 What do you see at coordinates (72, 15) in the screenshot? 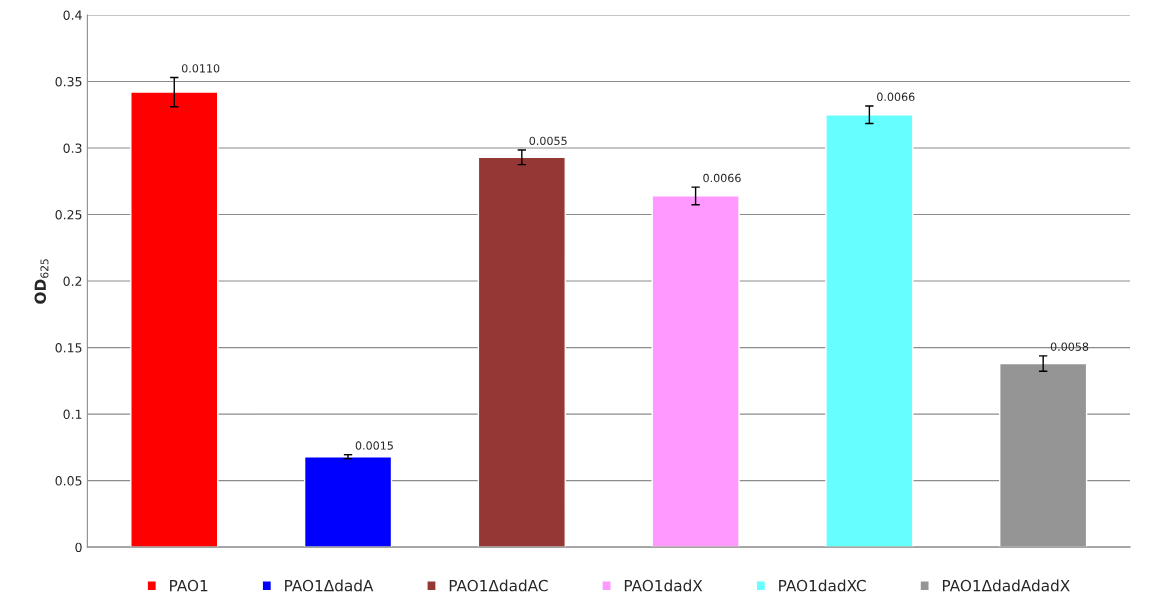
I see `y-tick-label: 0.4` at bounding box center [72, 15].